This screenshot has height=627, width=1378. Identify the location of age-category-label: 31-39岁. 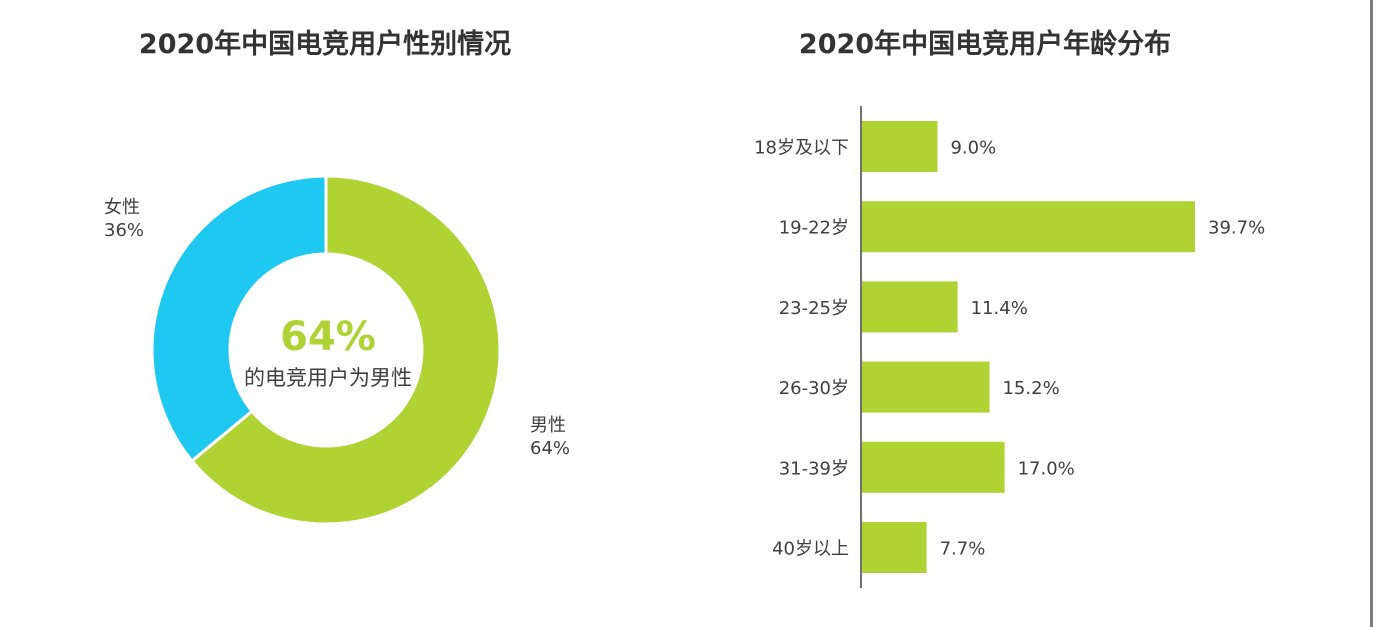
(814, 468).